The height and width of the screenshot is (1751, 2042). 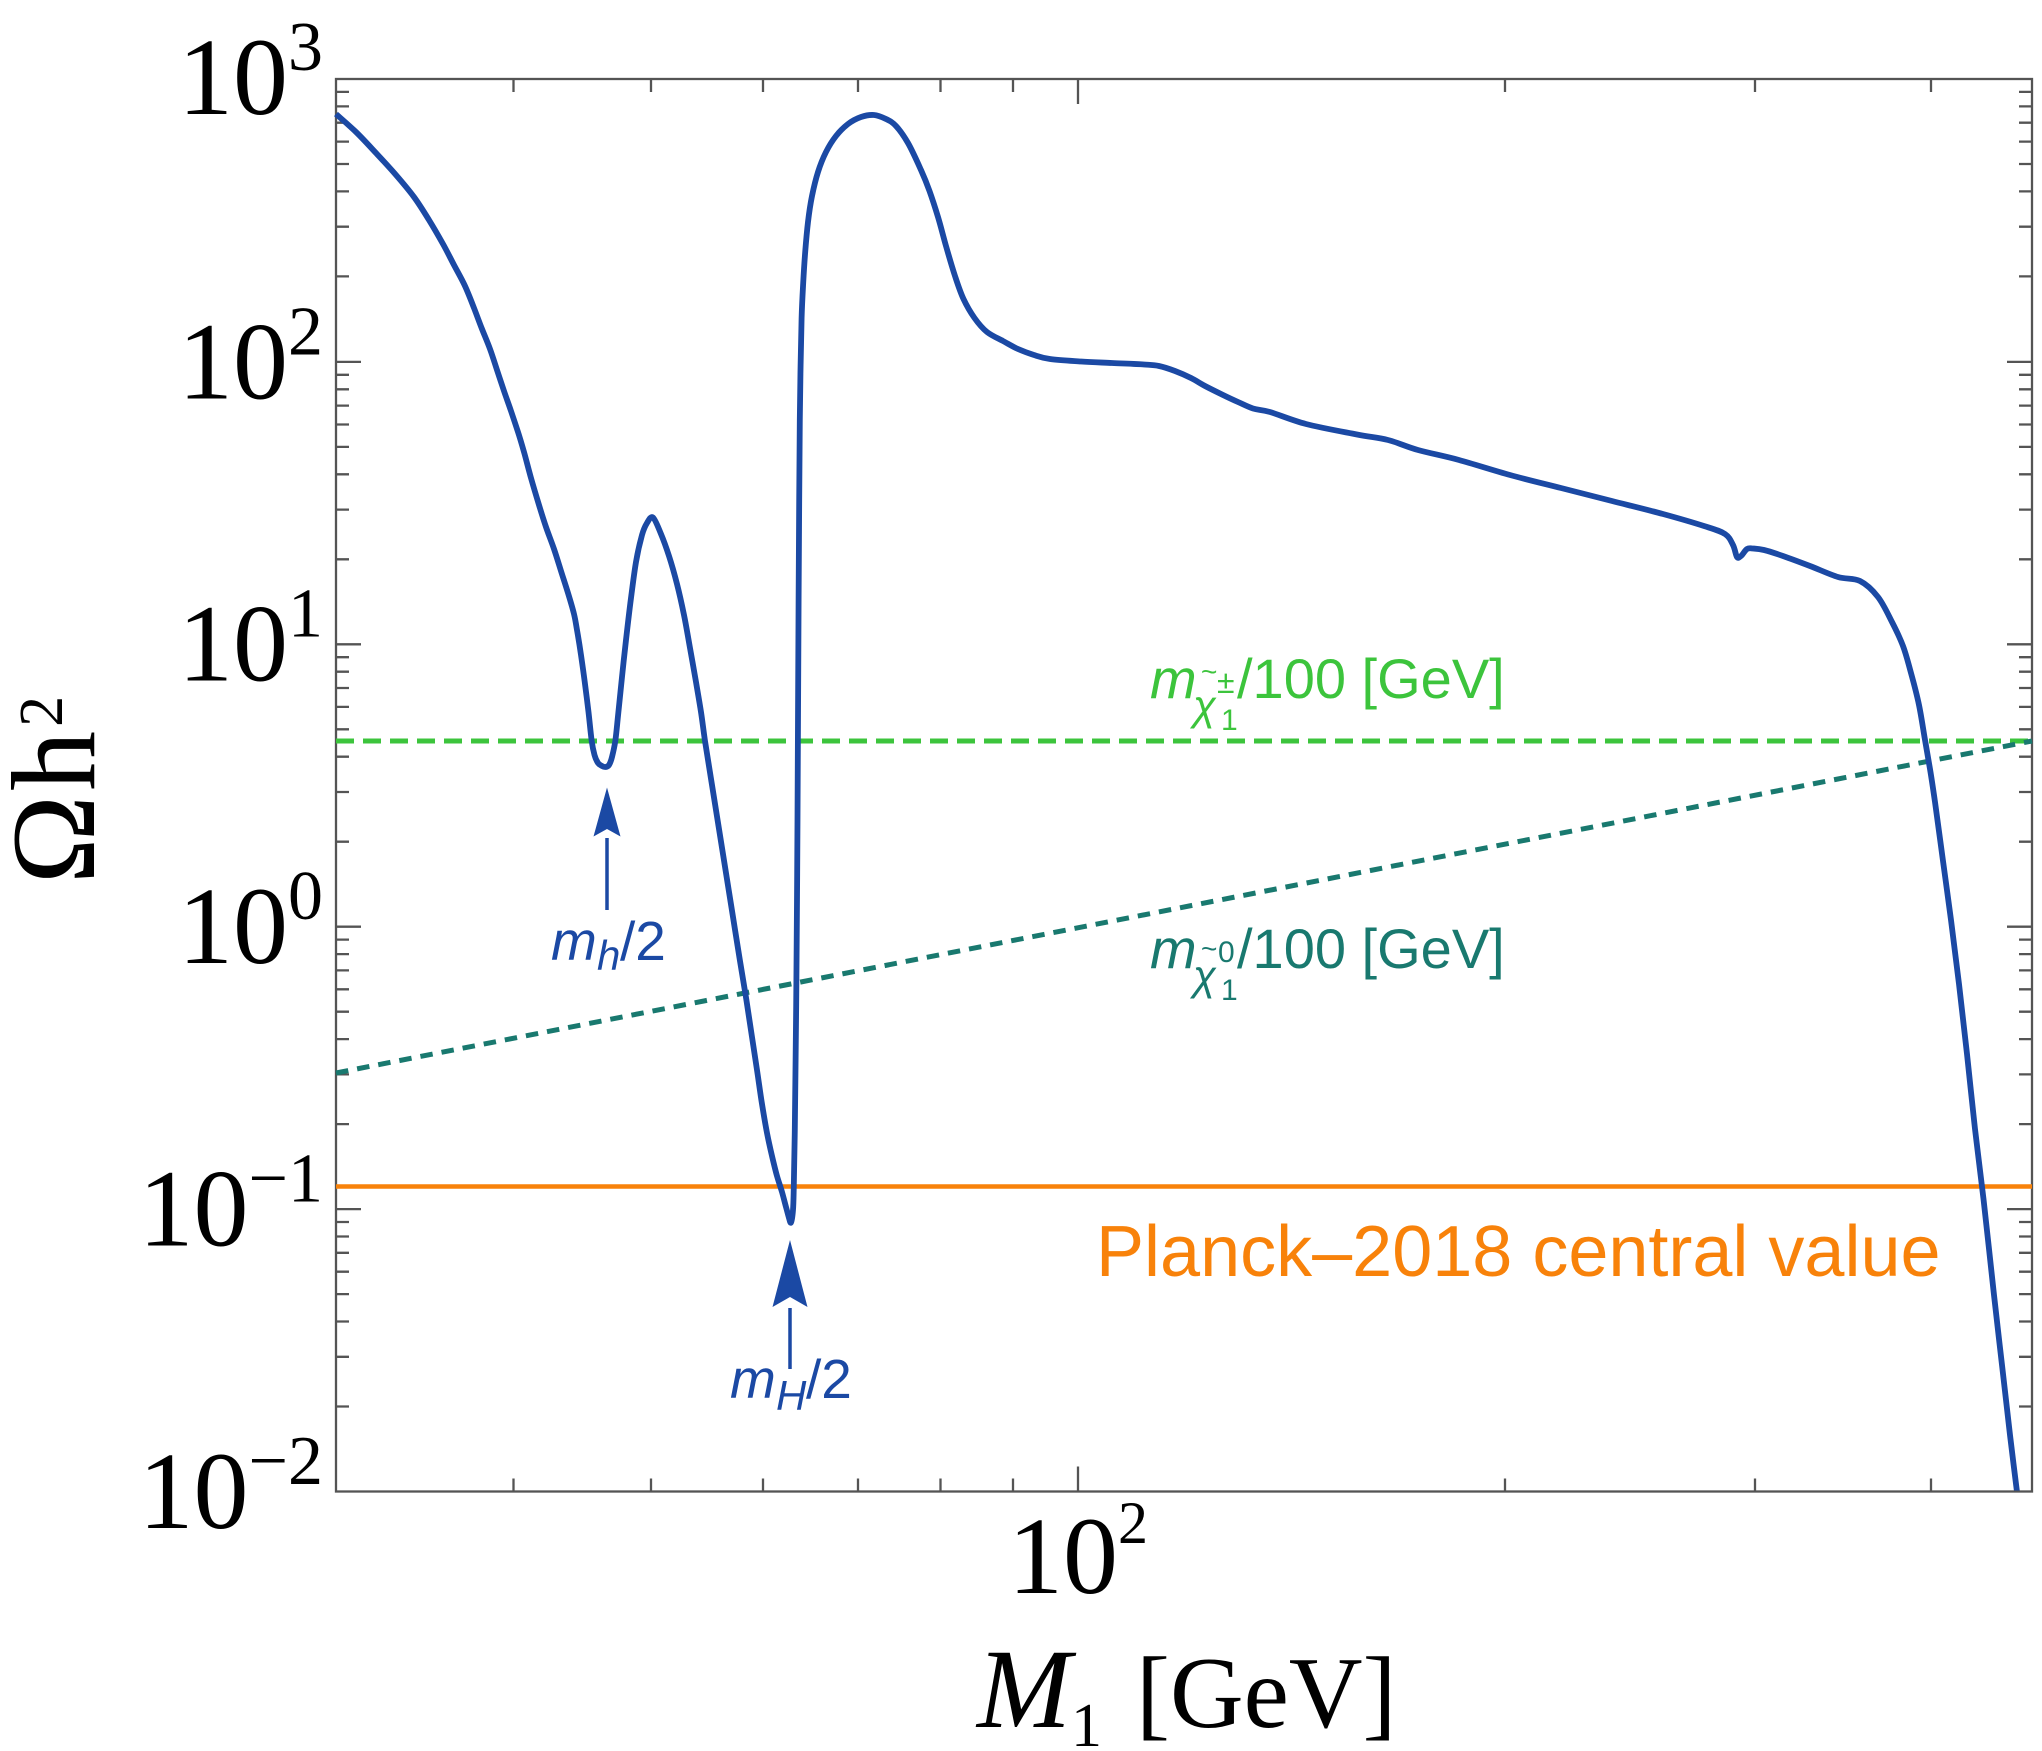 I want to click on svg-text: 0, so click(x=1226, y=952).